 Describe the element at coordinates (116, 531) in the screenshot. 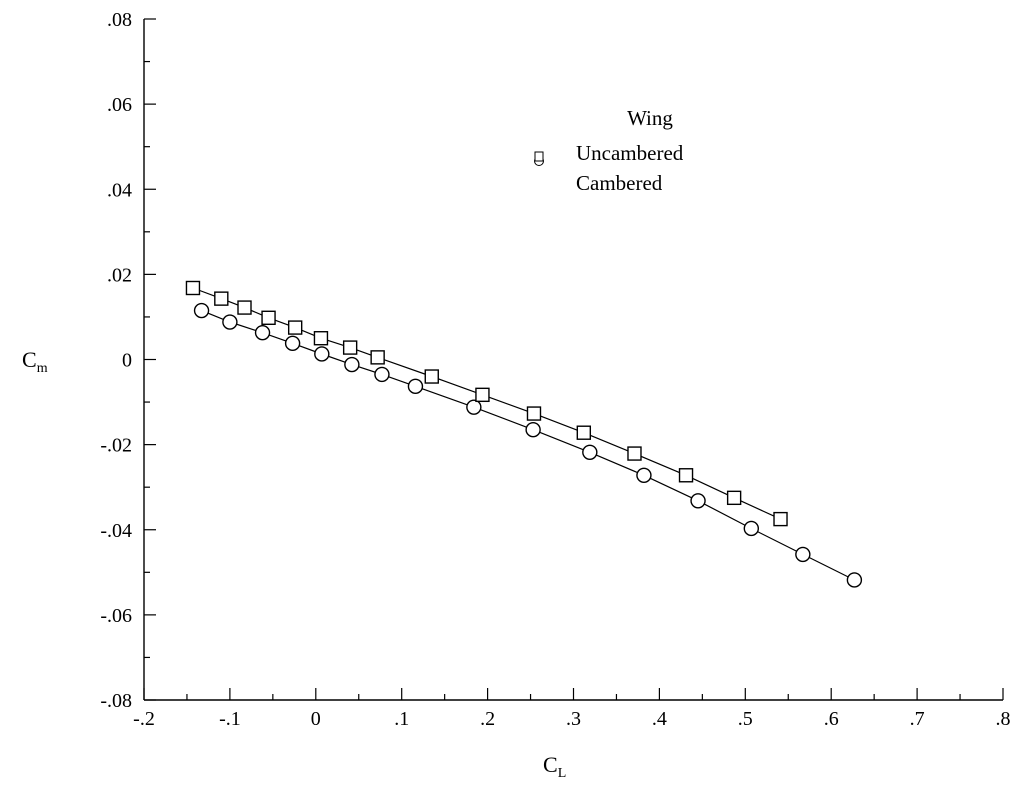

I see `y-tick-label: -.04` at that location.